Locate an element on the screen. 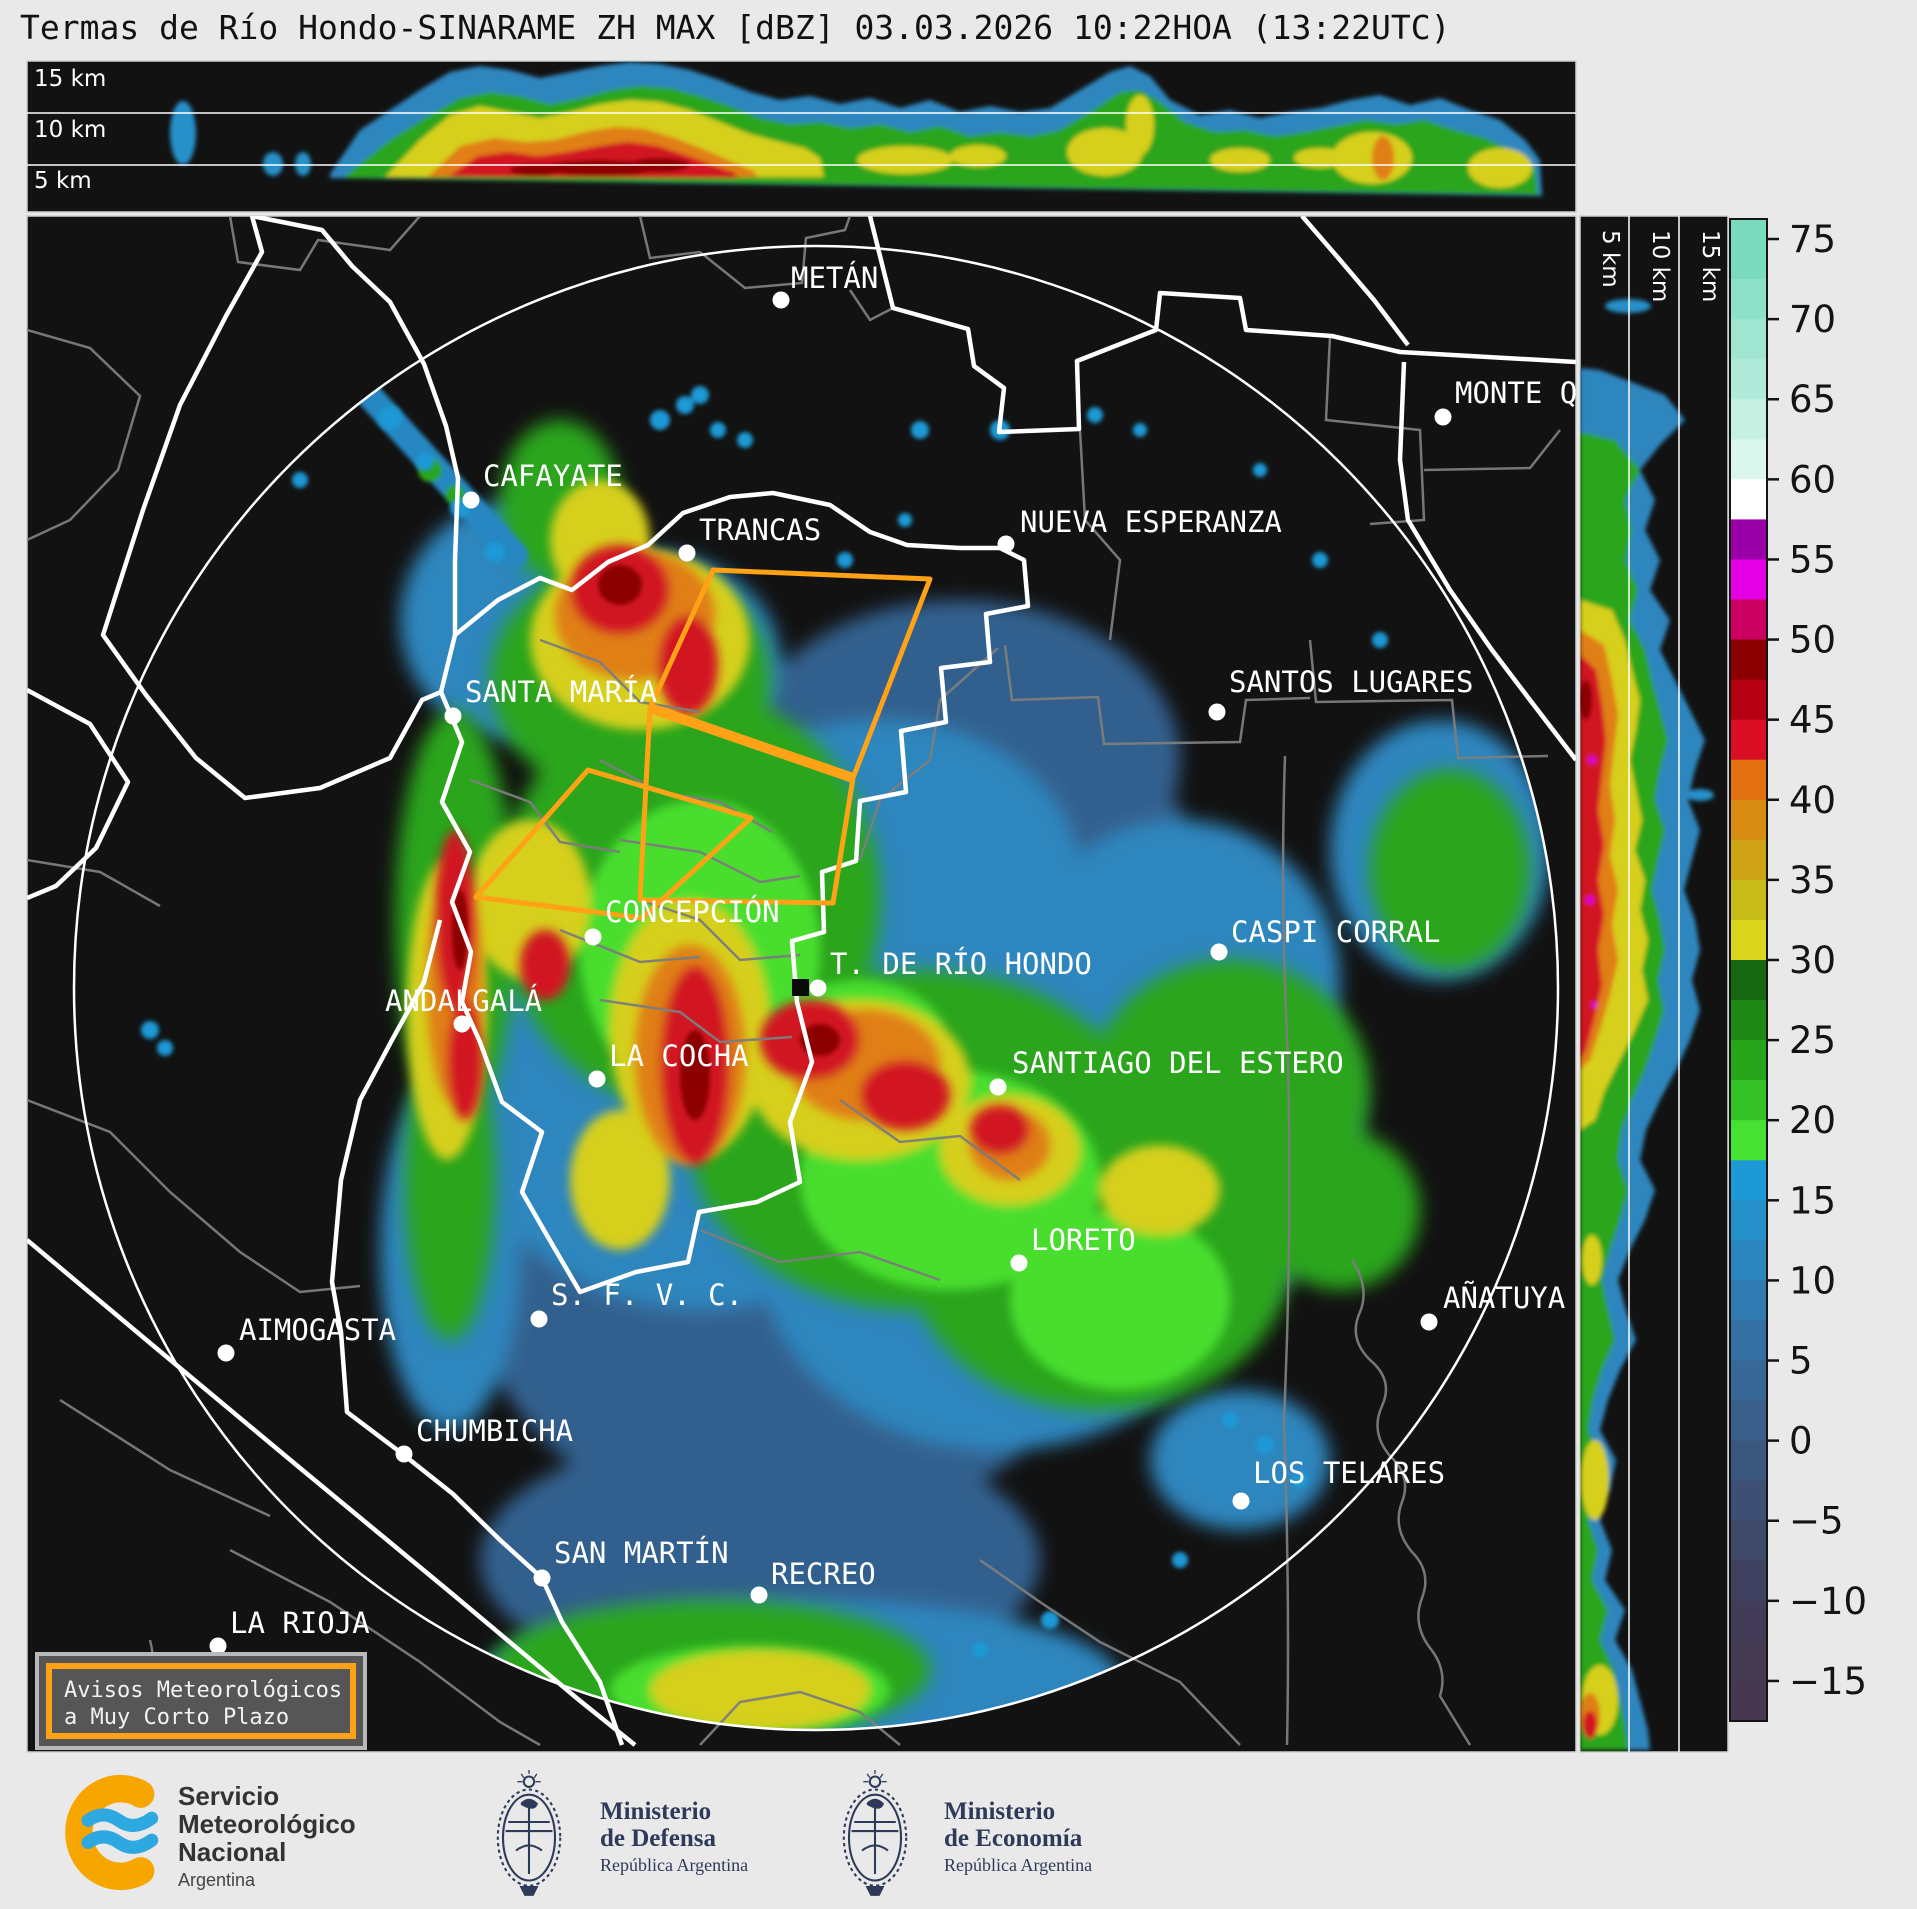 This screenshot has height=1909, width=1917. colorbar-tick-label: 30 is located at coordinates (1812, 960).